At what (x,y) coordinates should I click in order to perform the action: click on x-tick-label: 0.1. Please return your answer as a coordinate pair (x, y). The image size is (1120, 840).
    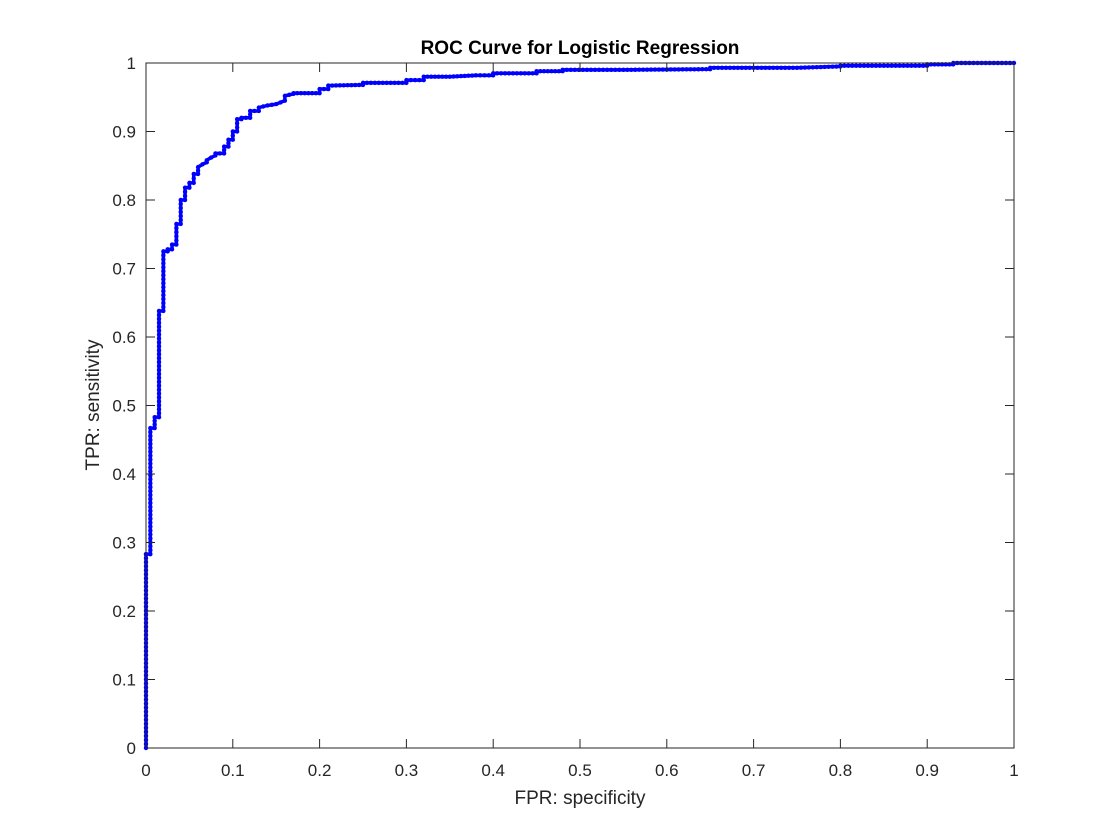
    Looking at the image, I should click on (233, 770).